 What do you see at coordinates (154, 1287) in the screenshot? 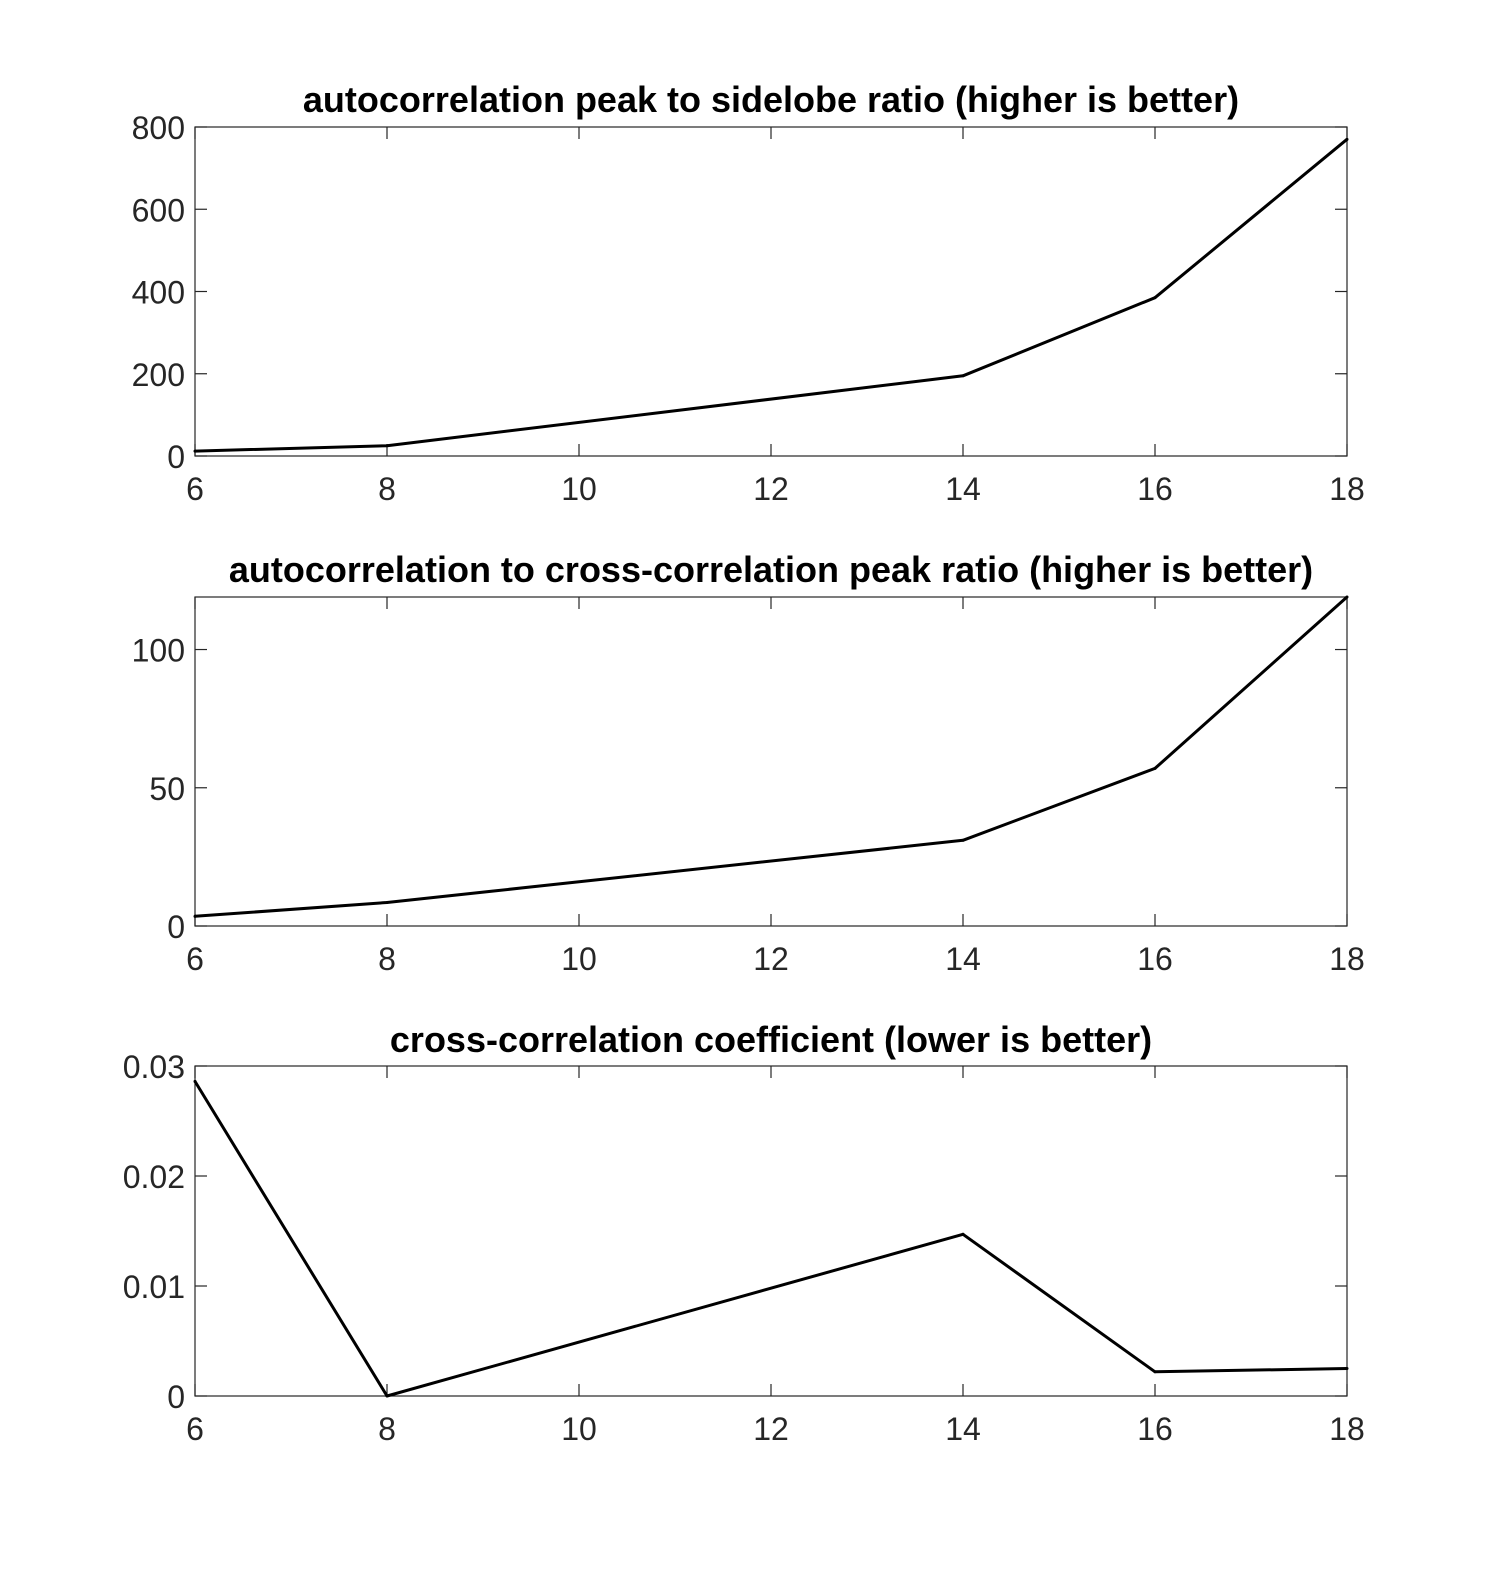
I see `y-tick-label: 0.01` at bounding box center [154, 1287].